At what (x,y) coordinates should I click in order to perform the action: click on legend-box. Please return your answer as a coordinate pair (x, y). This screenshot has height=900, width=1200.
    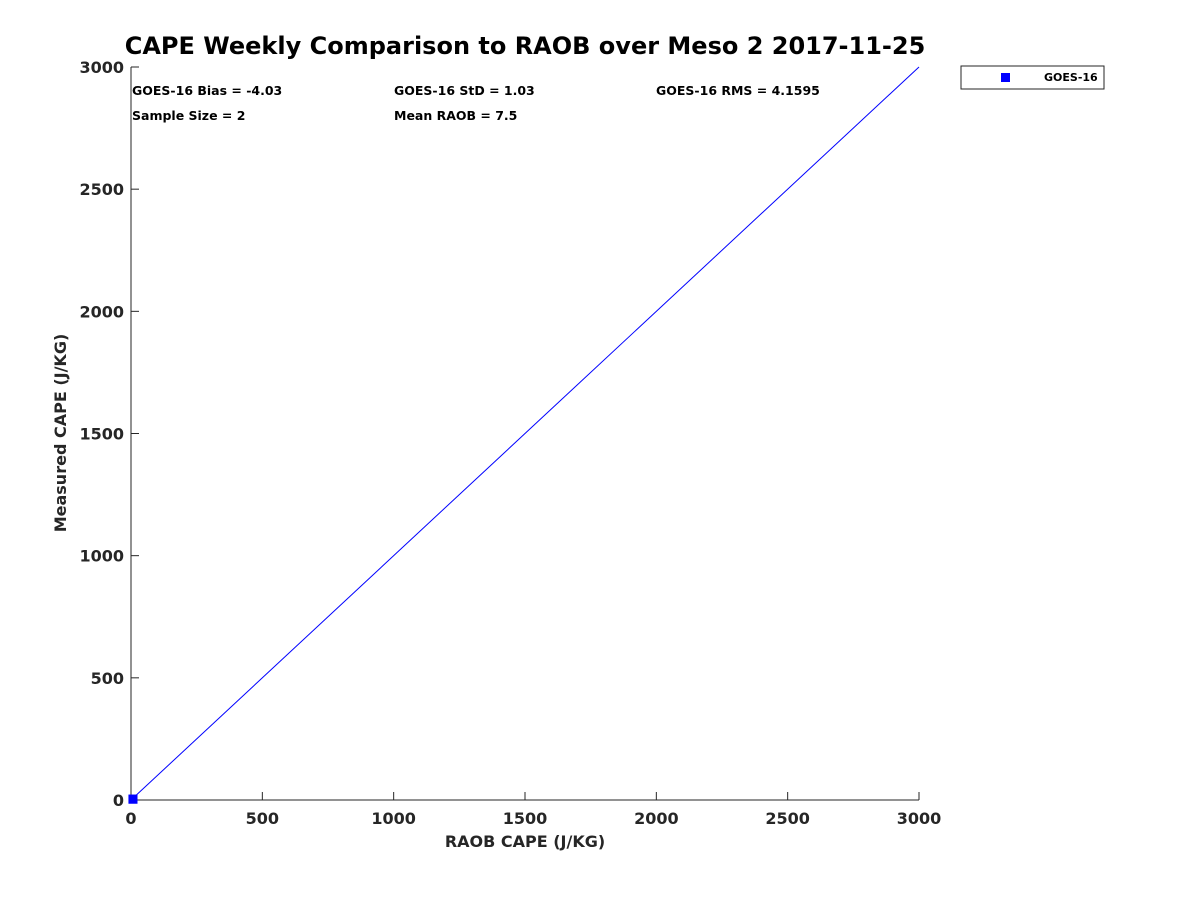
    Looking at the image, I should click on (1032, 77).